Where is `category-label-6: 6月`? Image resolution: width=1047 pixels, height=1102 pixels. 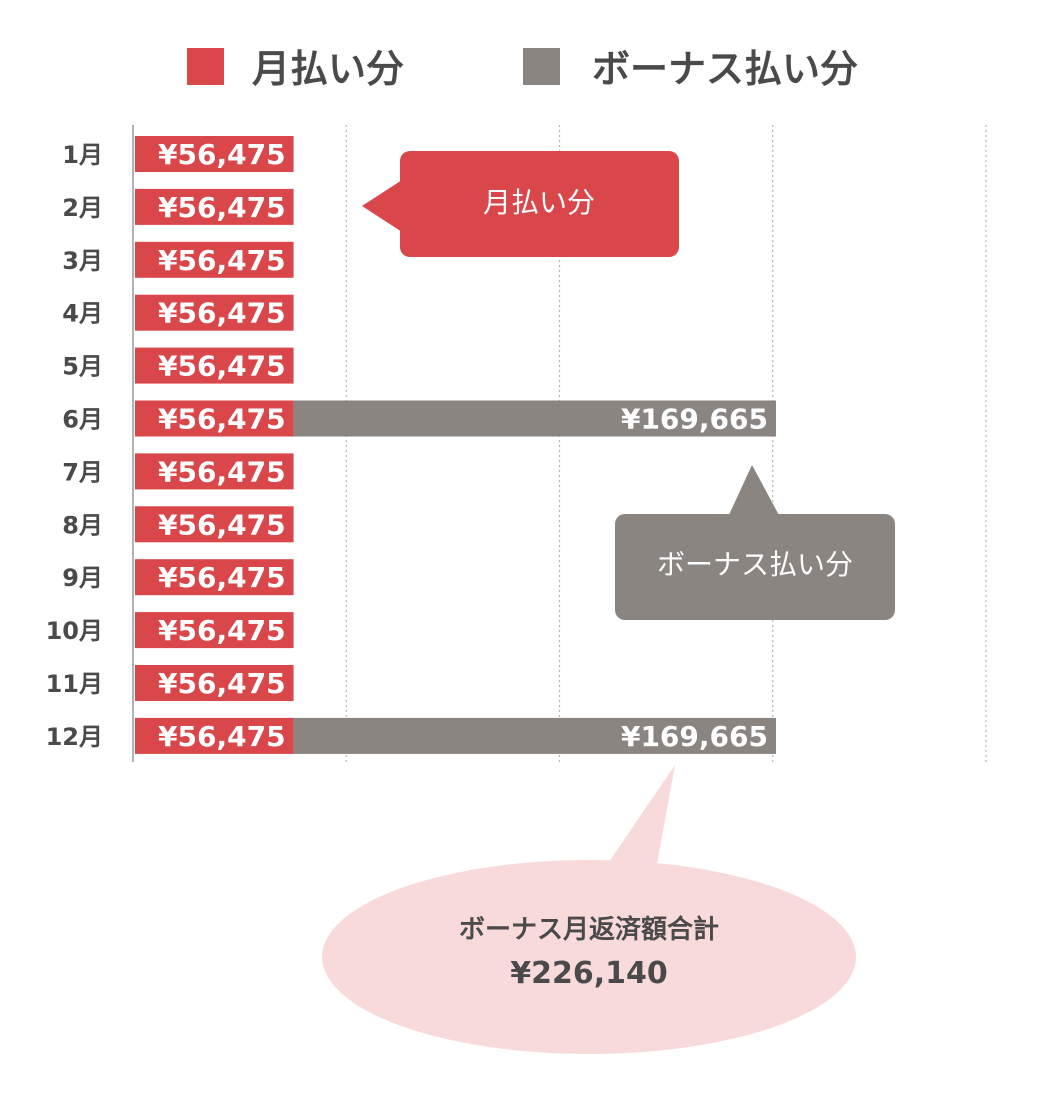
category-label-6: 6月 is located at coordinates (82, 420).